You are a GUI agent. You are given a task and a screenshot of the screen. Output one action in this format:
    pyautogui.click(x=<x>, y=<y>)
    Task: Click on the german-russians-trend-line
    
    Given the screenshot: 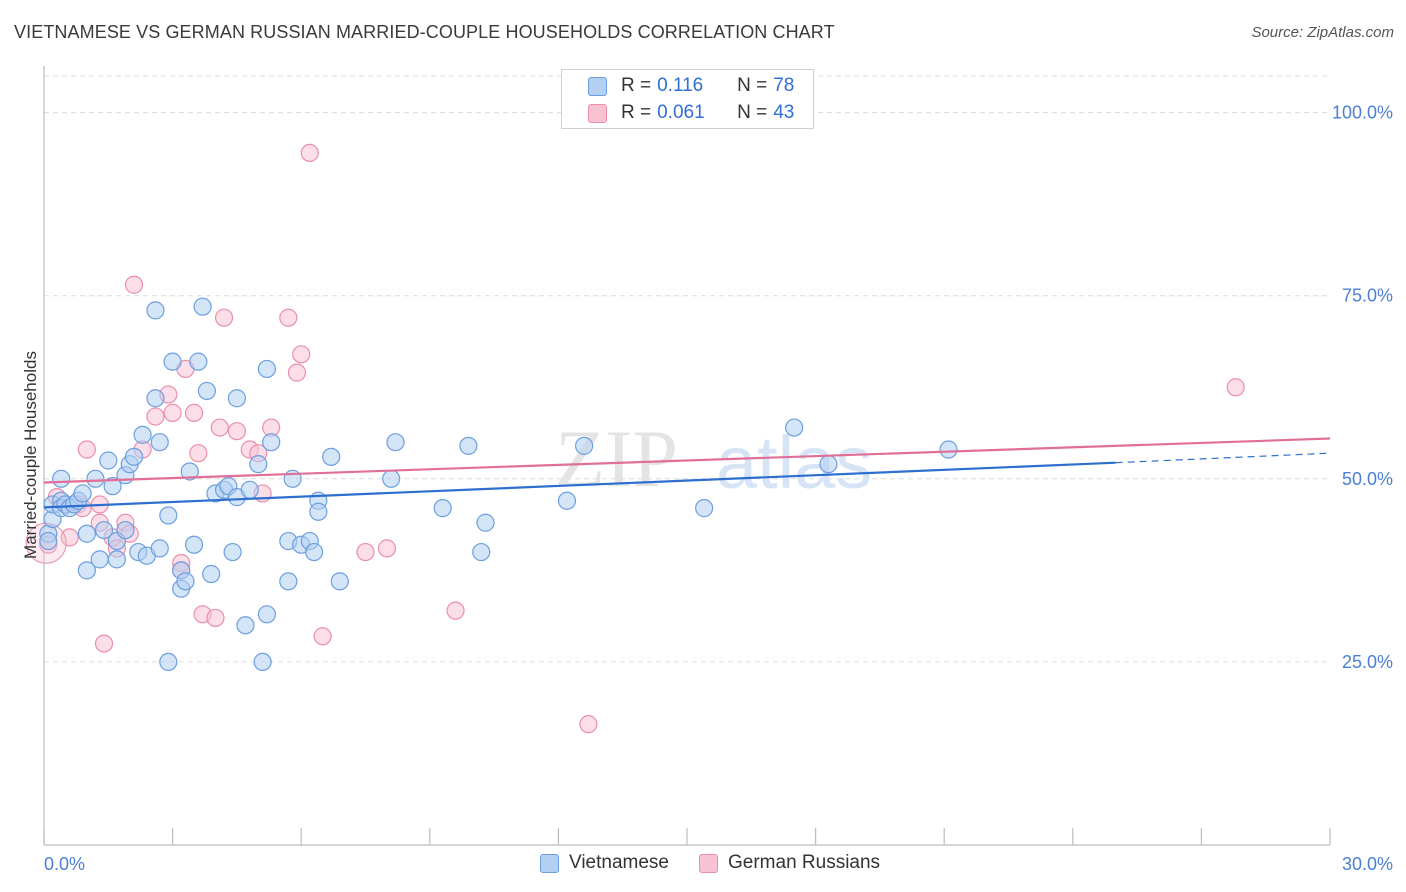 What is the action you would take?
    pyautogui.click(x=687, y=460)
    